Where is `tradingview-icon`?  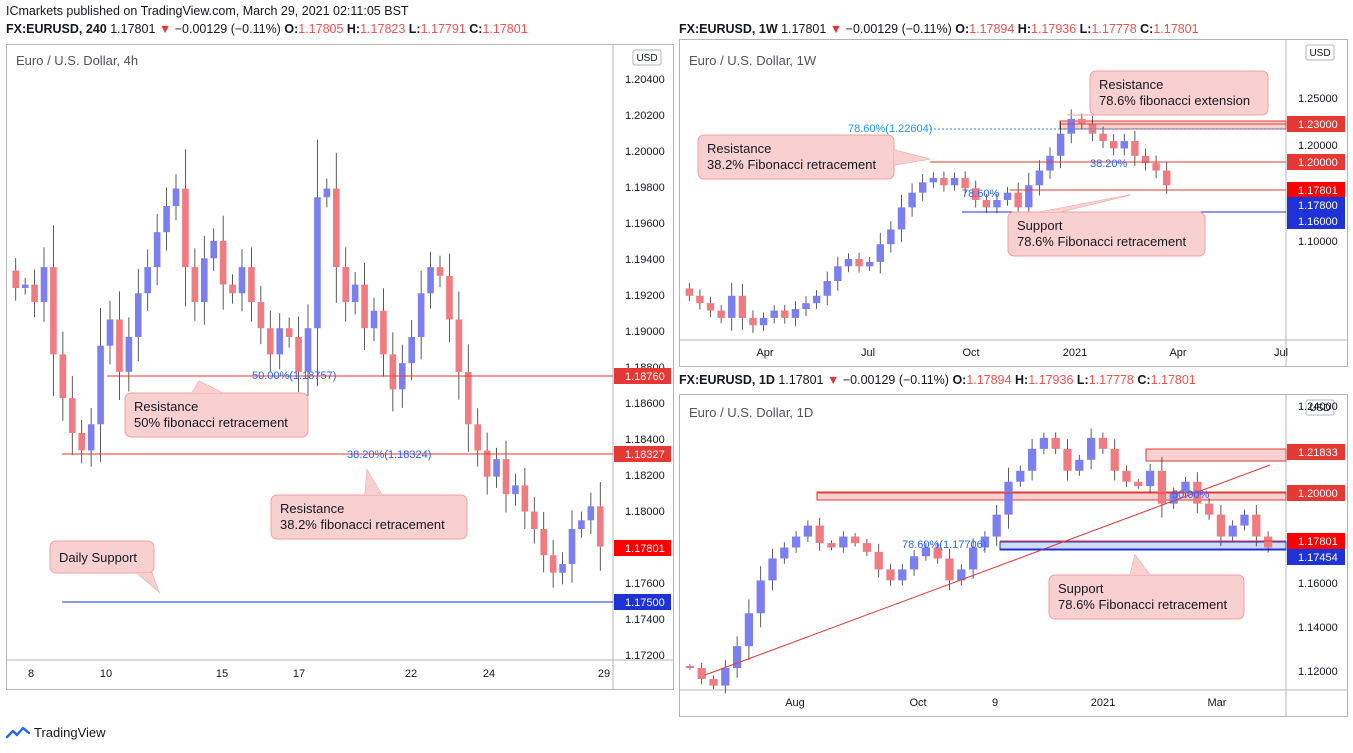
tradingview-icon is located at coordinates (18, 732).